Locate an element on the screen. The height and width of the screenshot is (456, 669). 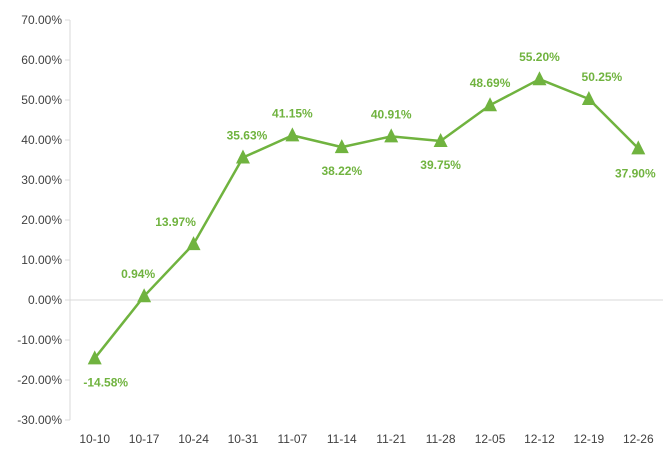
x-tick-label: 10-10 is located at coordinates (94, 439).